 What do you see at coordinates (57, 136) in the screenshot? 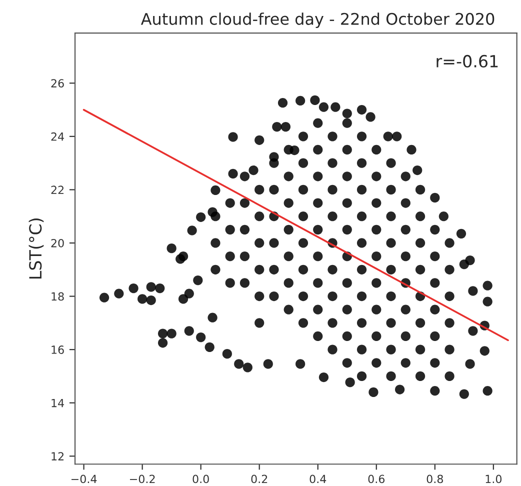
I see `y-tick-label: 24` at bounding box center [57, 136].